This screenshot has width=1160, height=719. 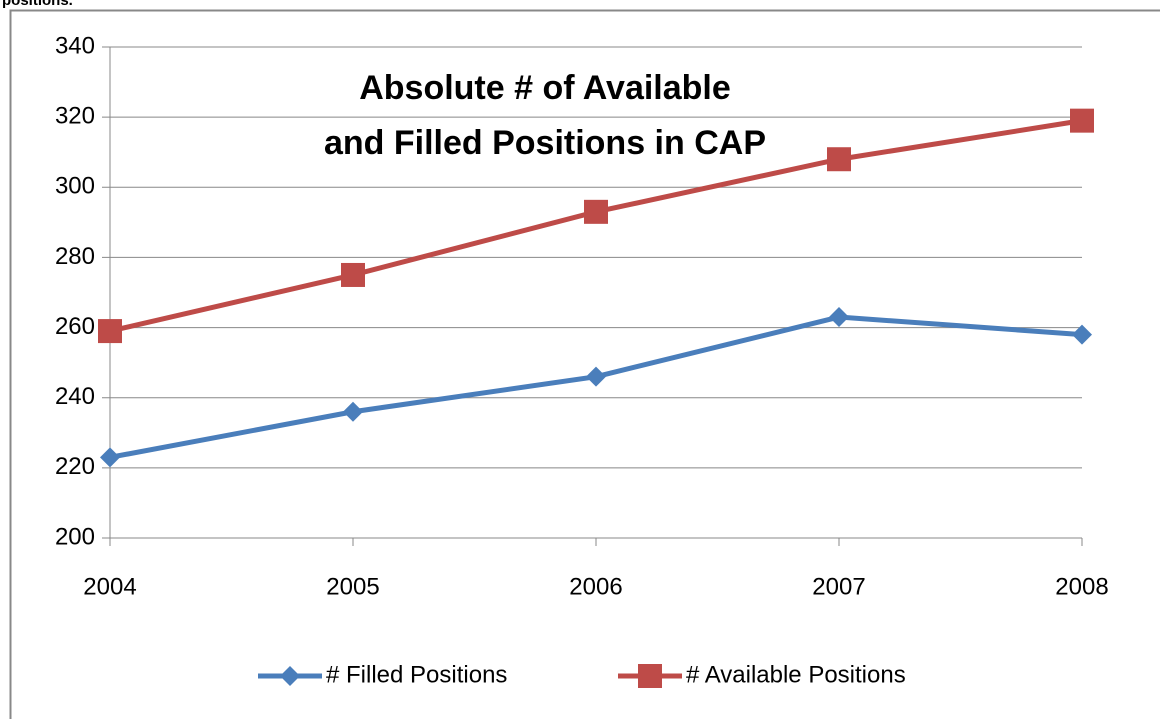 What do you see at coordinates (75, 256) in the screenshot?
I see `y-tick-label: 280` at bounding box center [75, 256].